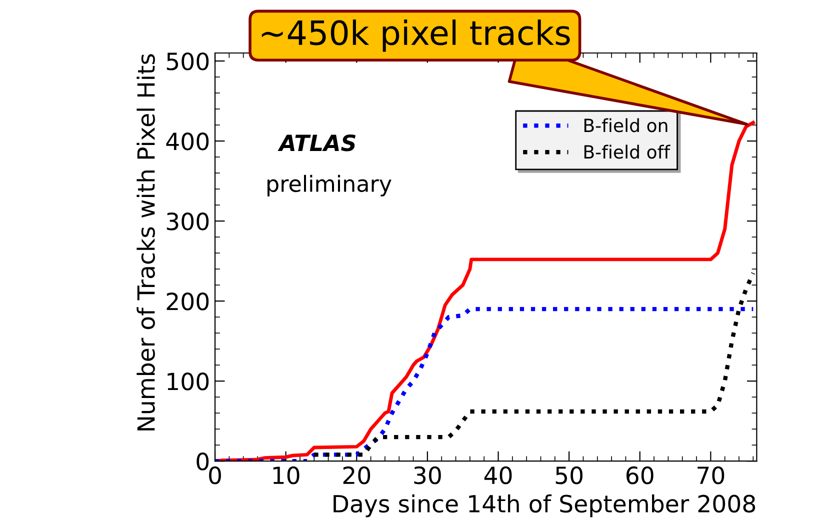  Describe the element at coordinates (202, 461) in the screenshot. I see `y-tick-label: 0` at that location.